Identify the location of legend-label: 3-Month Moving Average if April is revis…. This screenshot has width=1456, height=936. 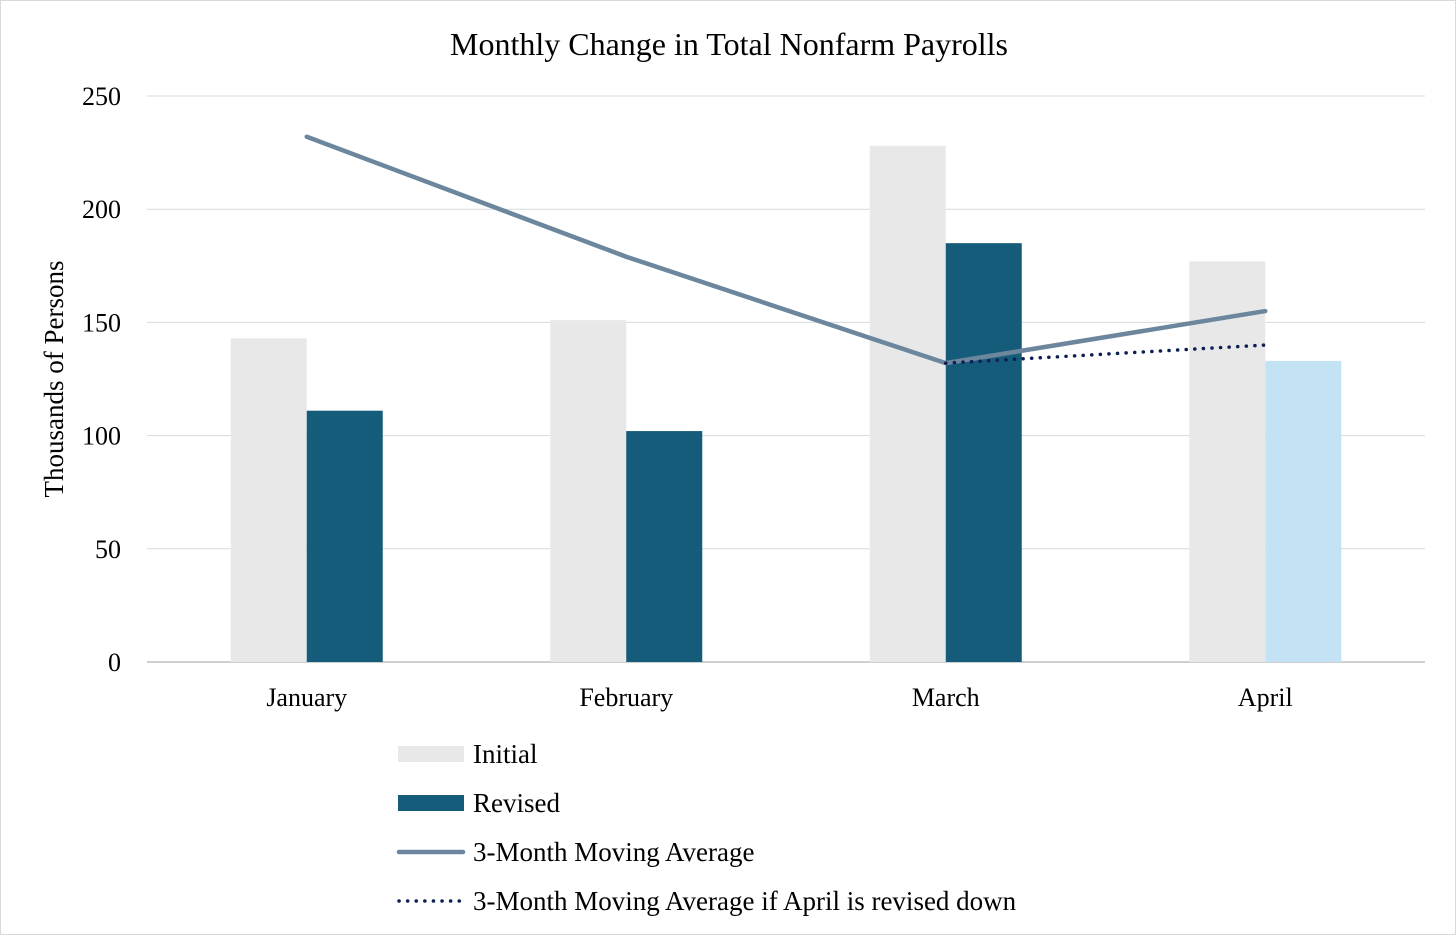
(745, 901).